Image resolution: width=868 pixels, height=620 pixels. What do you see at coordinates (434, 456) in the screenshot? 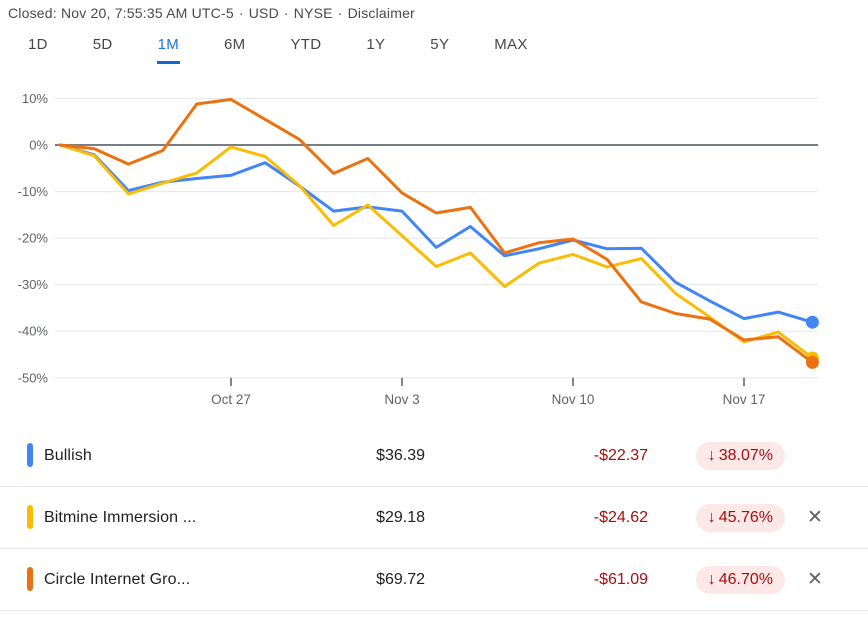
I see `legend-row-bullish: Bullish $36.39 -$22.37 ↓ 38.07%` at bounding box center [434, 456].